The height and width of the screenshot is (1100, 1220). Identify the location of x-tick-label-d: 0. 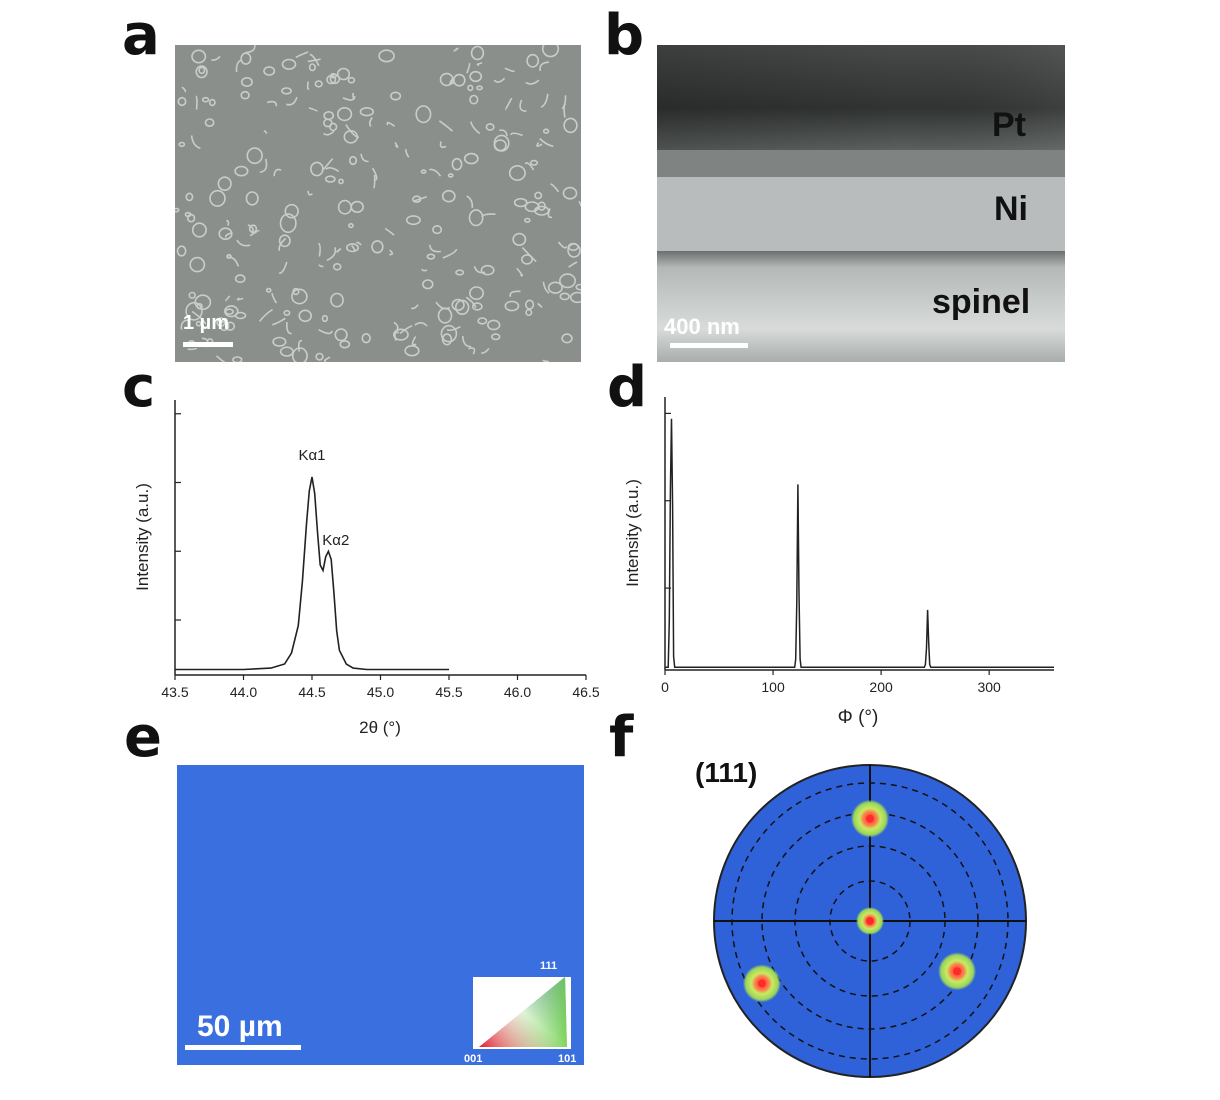
(665, 687).